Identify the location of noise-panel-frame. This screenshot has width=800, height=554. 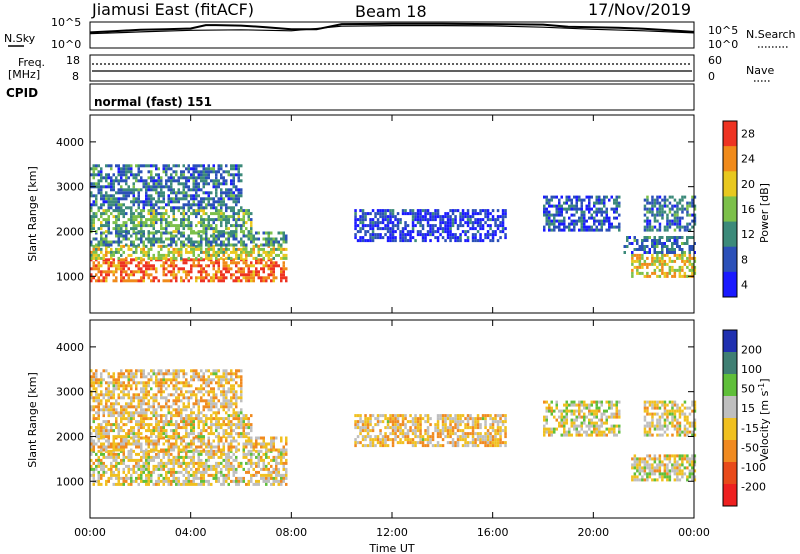
(392, 35).